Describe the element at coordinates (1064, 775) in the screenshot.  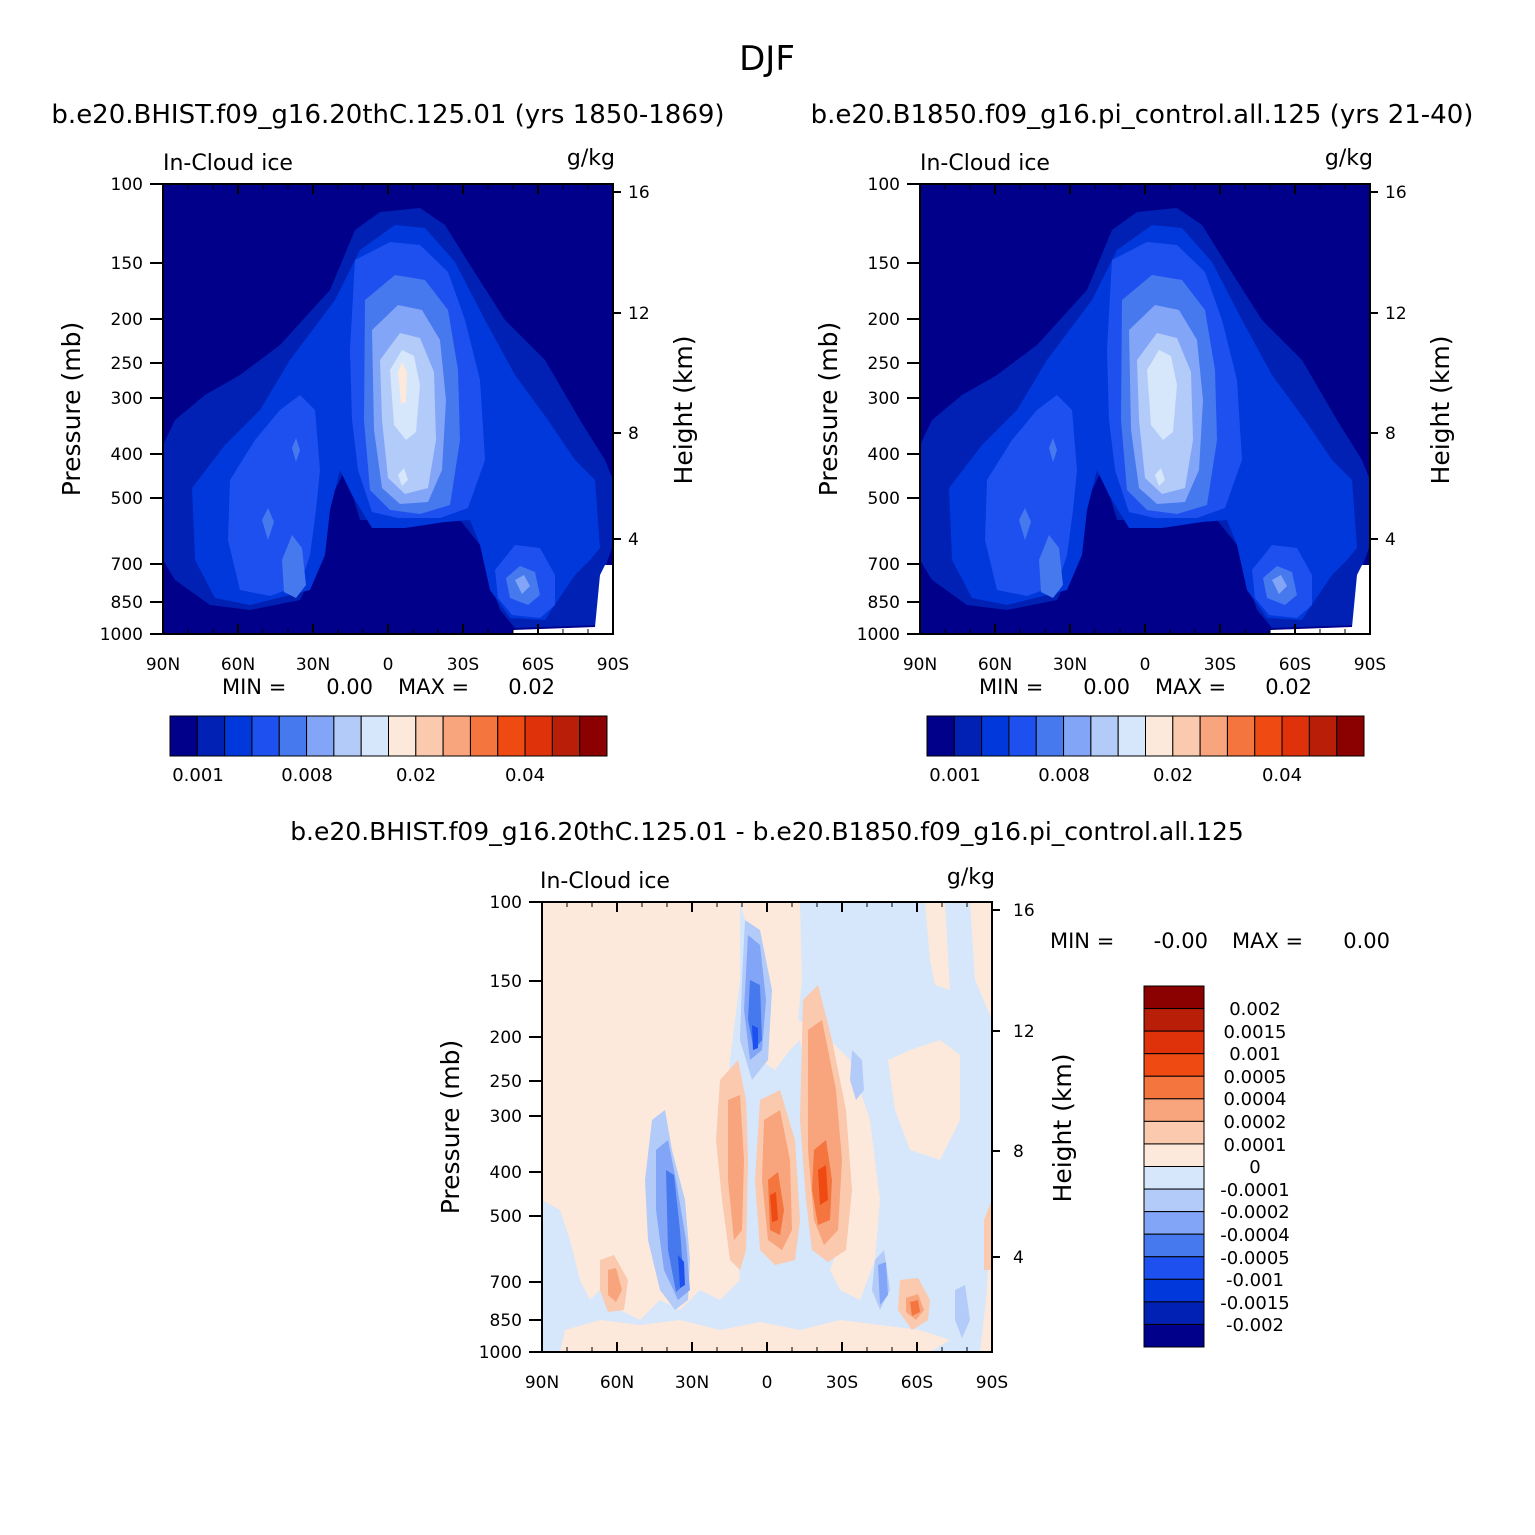
I see `colorbar-tick-label: 0.008` at that location.